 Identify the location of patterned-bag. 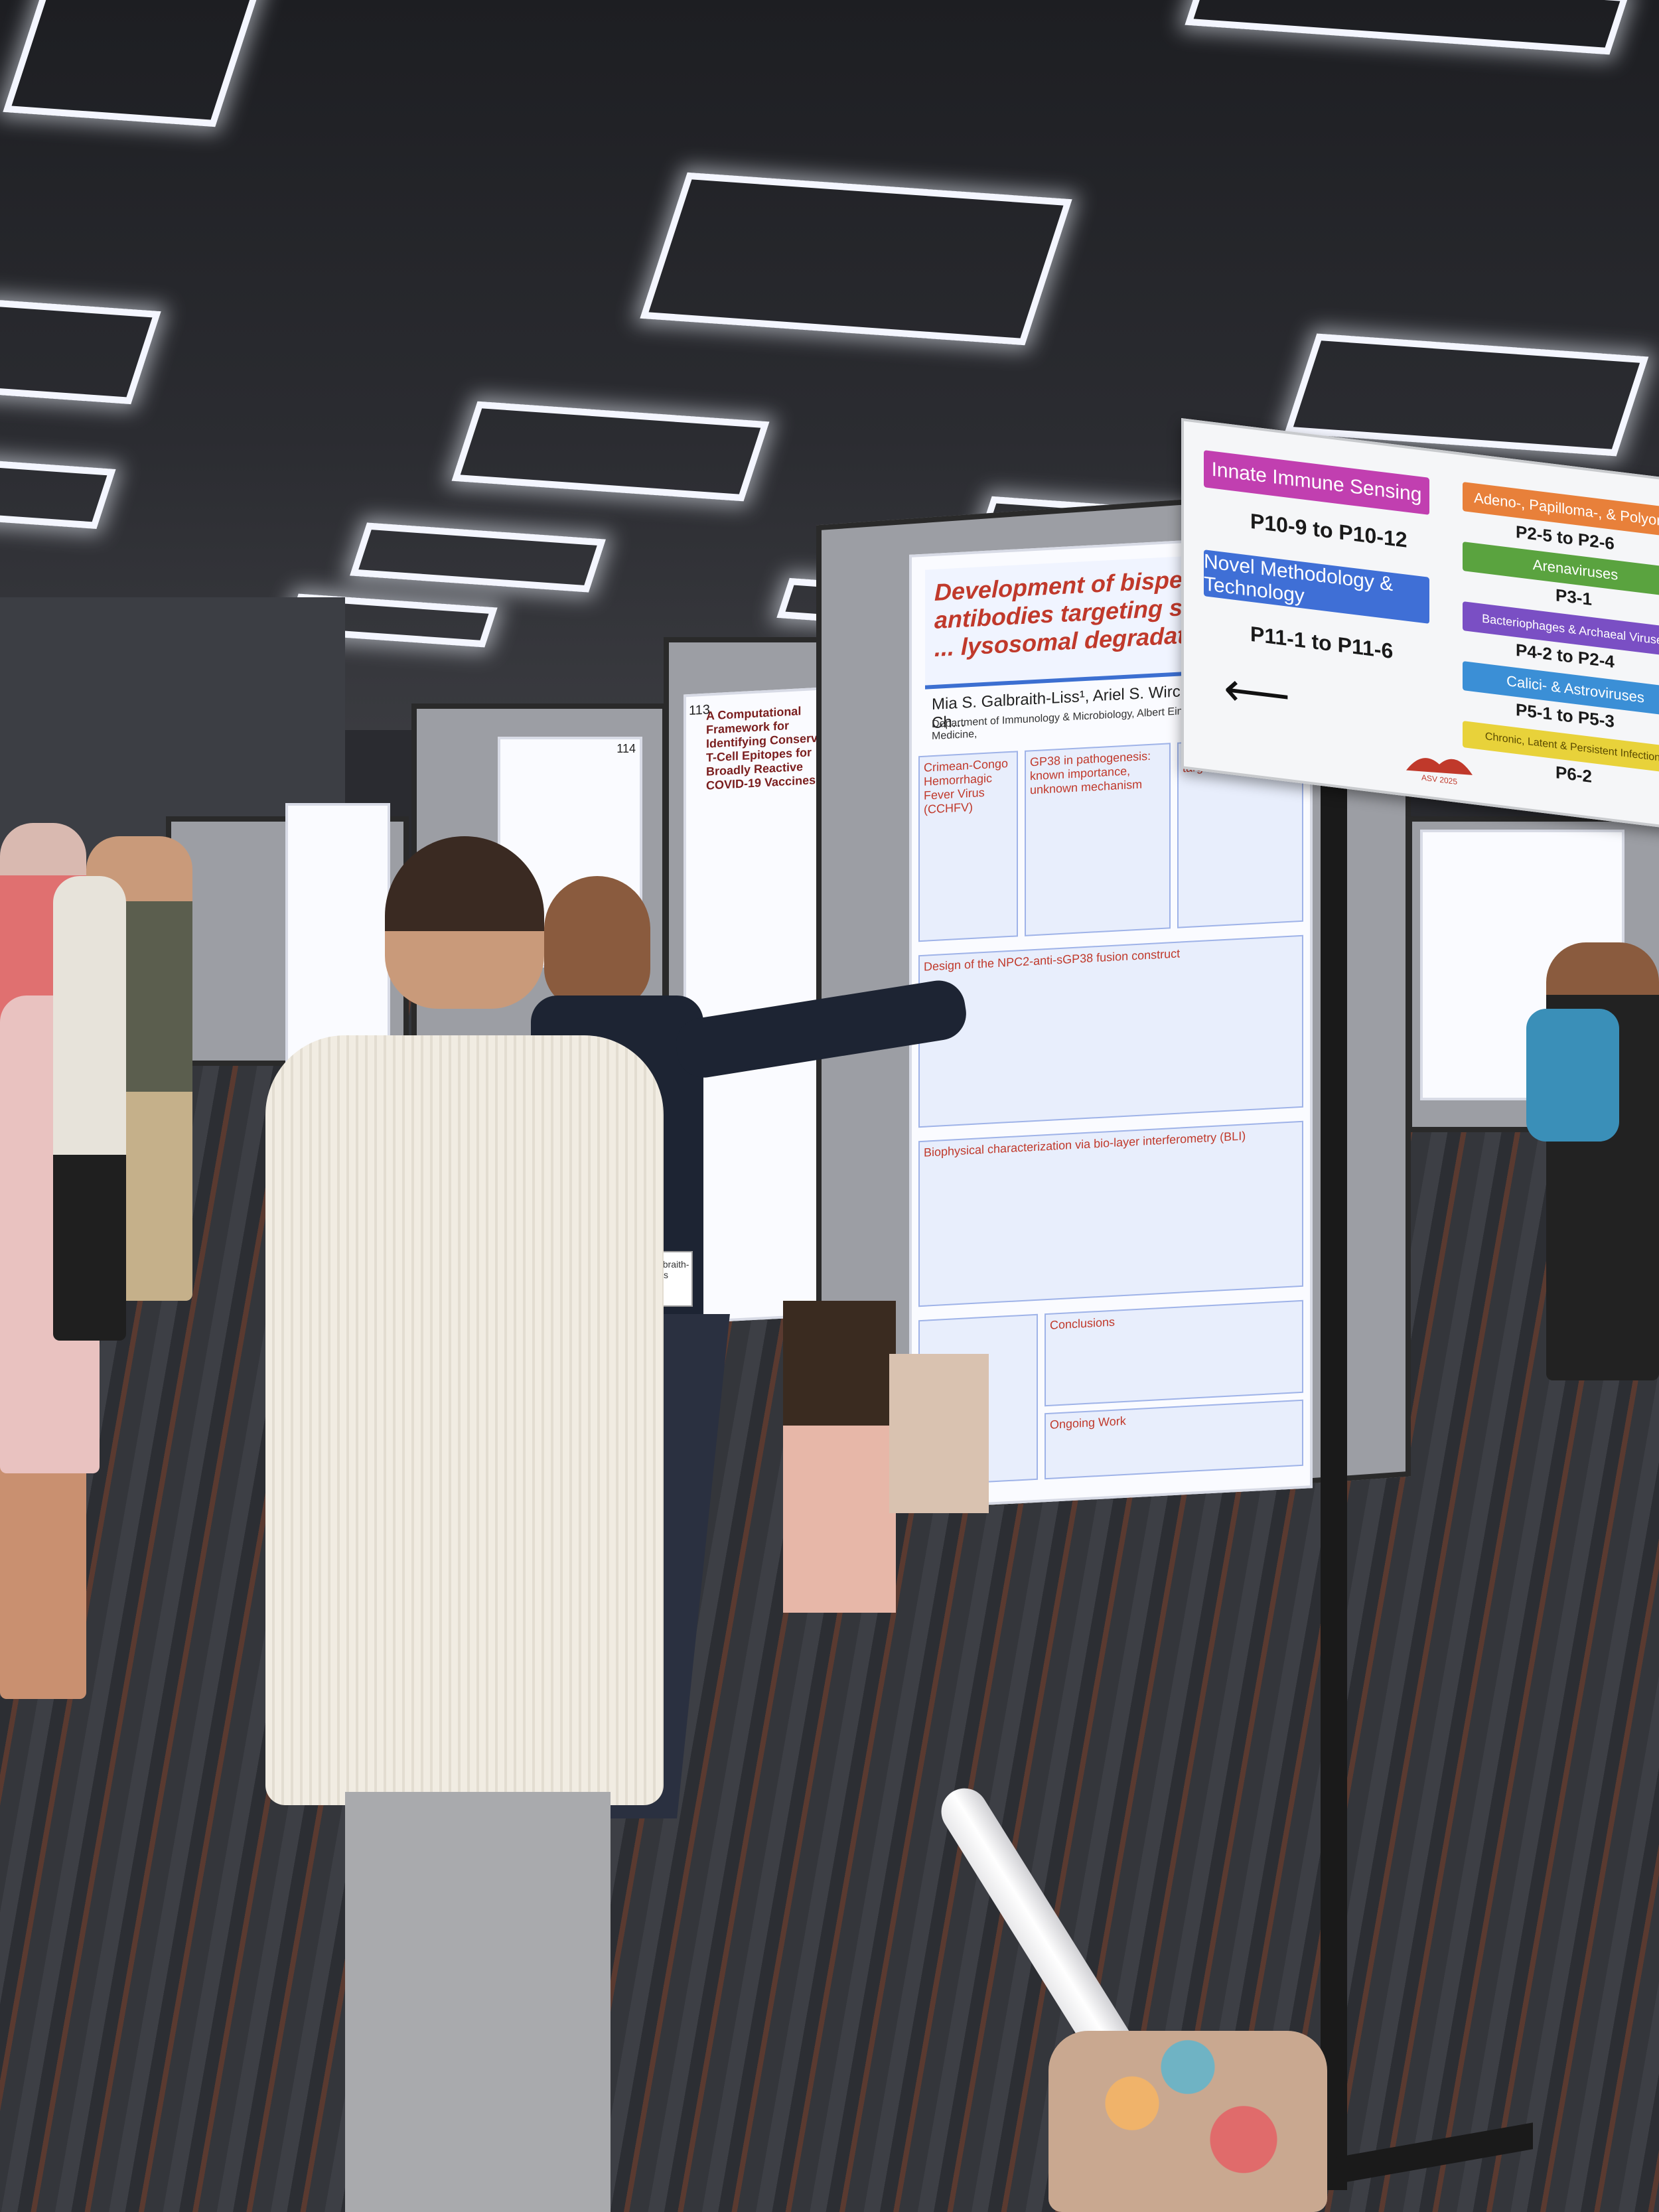
(1187, 2122).